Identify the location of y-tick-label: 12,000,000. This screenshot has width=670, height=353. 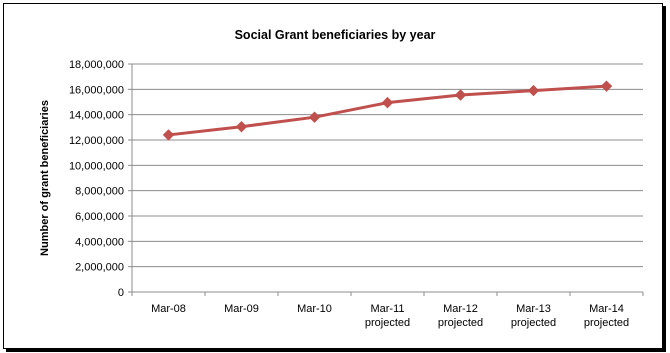
(96, 141).